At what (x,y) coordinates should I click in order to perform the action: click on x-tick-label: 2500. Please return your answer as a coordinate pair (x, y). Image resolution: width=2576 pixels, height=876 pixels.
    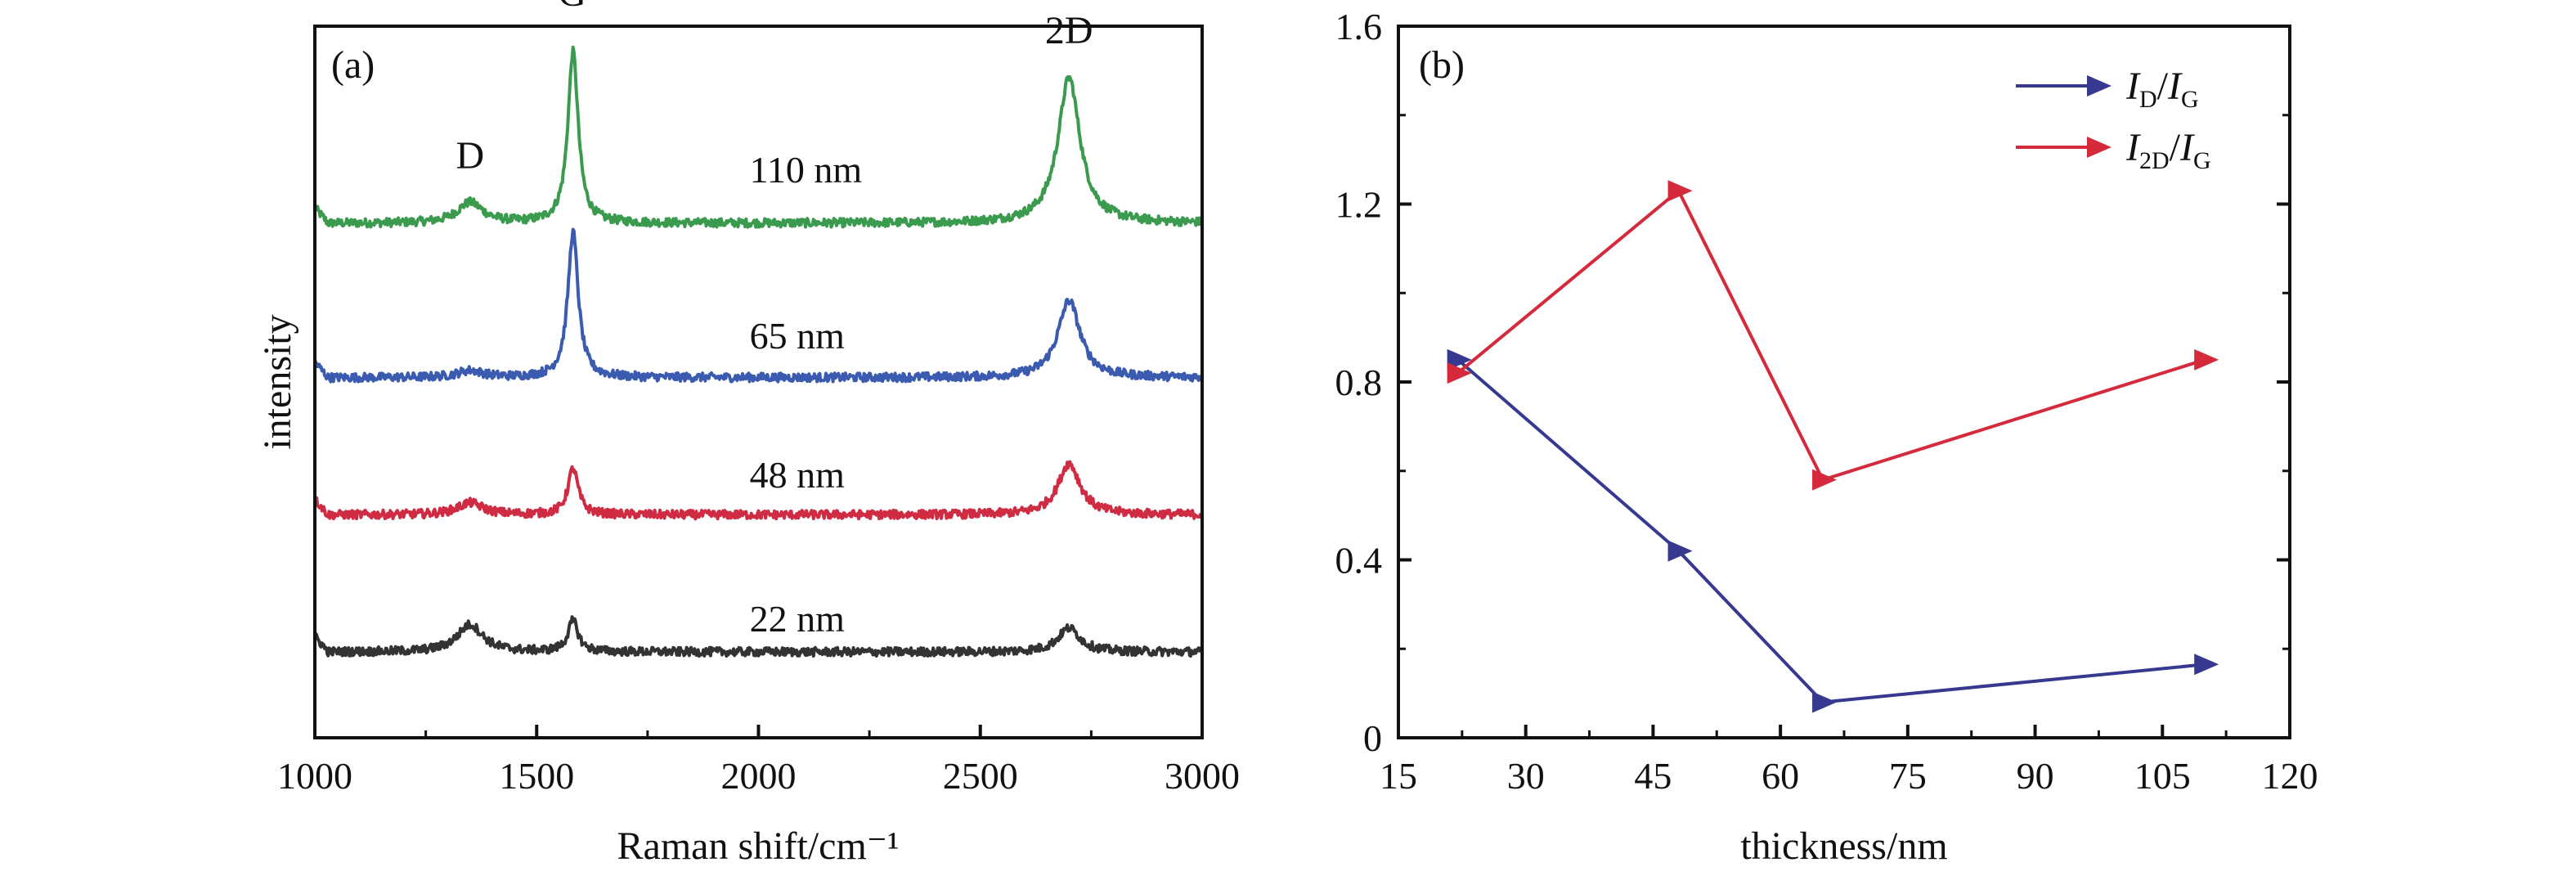
    Looking at the image, I should click on (980, 776).